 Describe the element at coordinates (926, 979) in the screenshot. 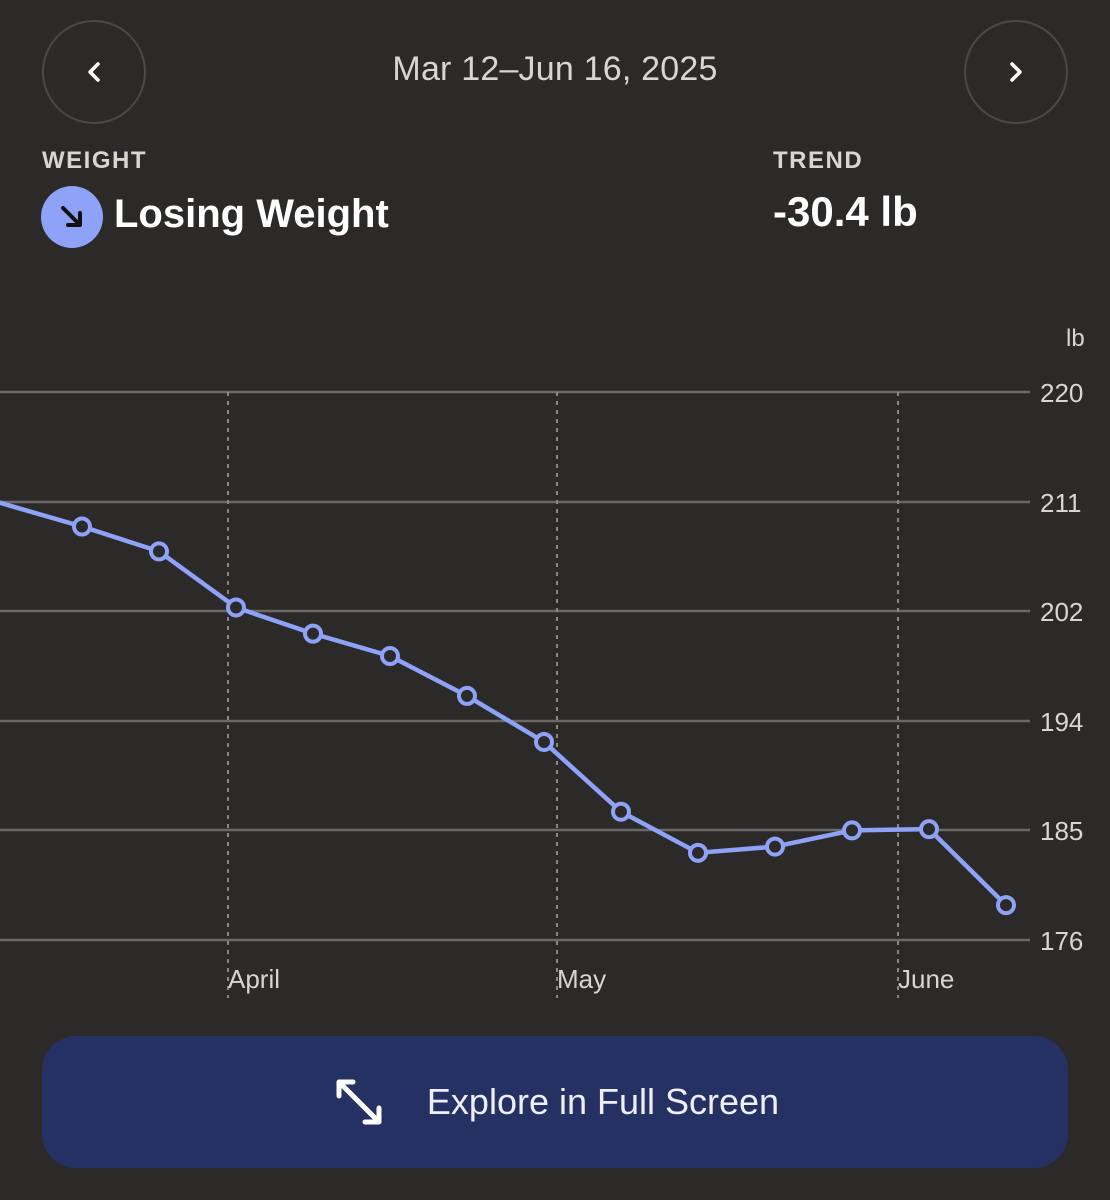

I see `x-tick-label: June` at that location.